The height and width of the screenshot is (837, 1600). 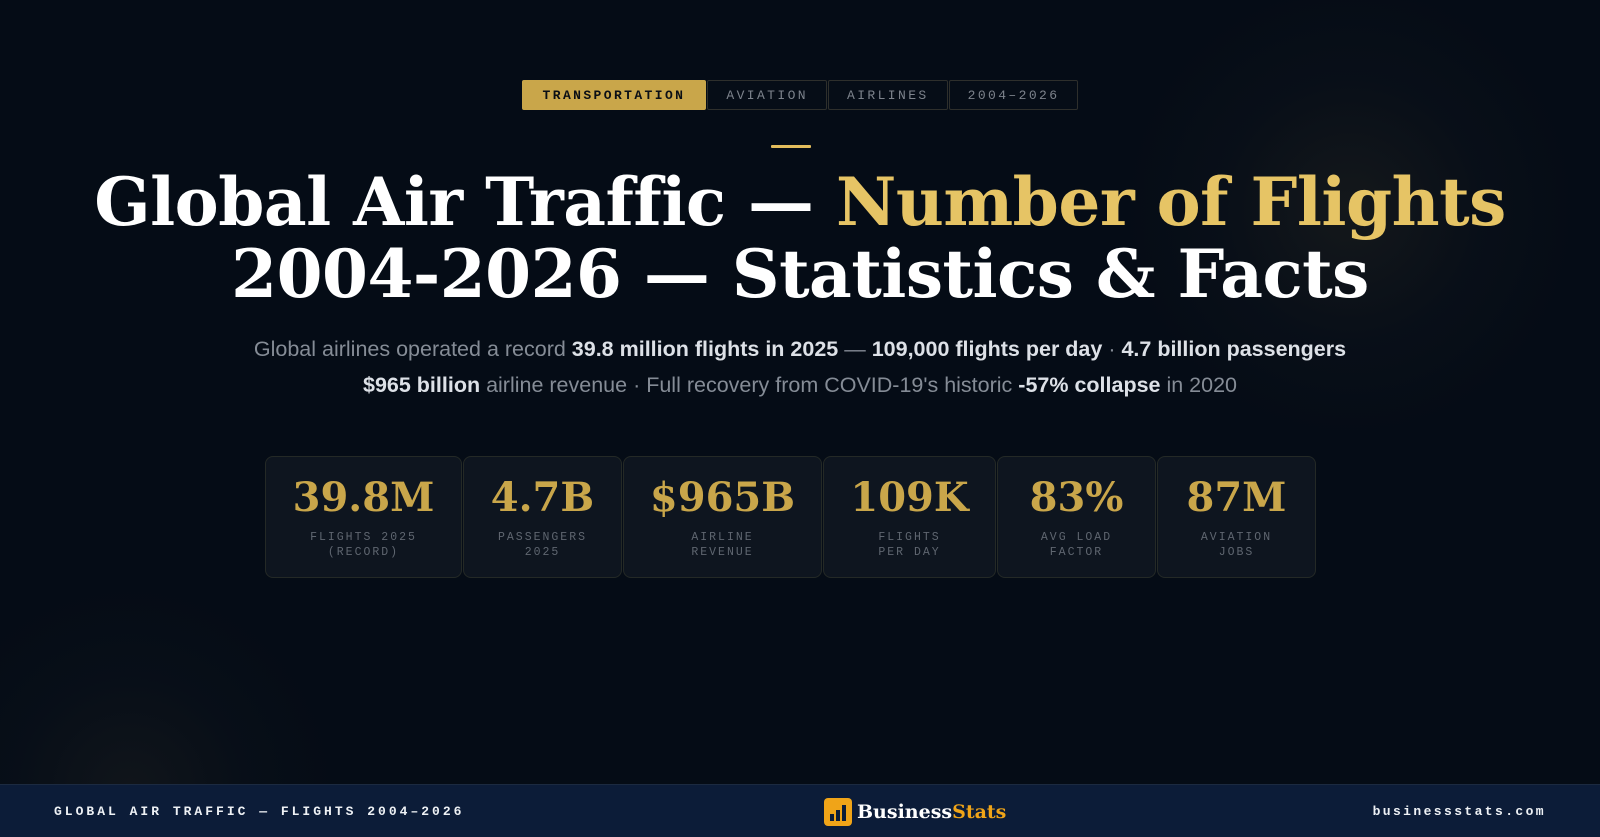 I want to click on title-prefix: Global Air Traffic —, so click(x=465, y=202).